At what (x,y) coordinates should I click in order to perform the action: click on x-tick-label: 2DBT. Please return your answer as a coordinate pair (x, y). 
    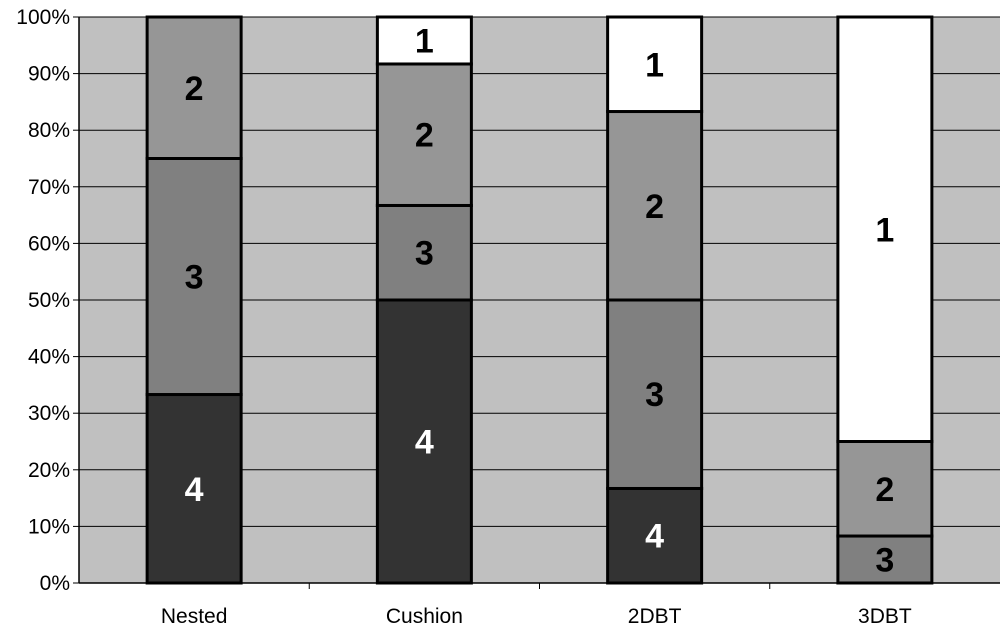
    Looking at the image, I should click on (655, 616).